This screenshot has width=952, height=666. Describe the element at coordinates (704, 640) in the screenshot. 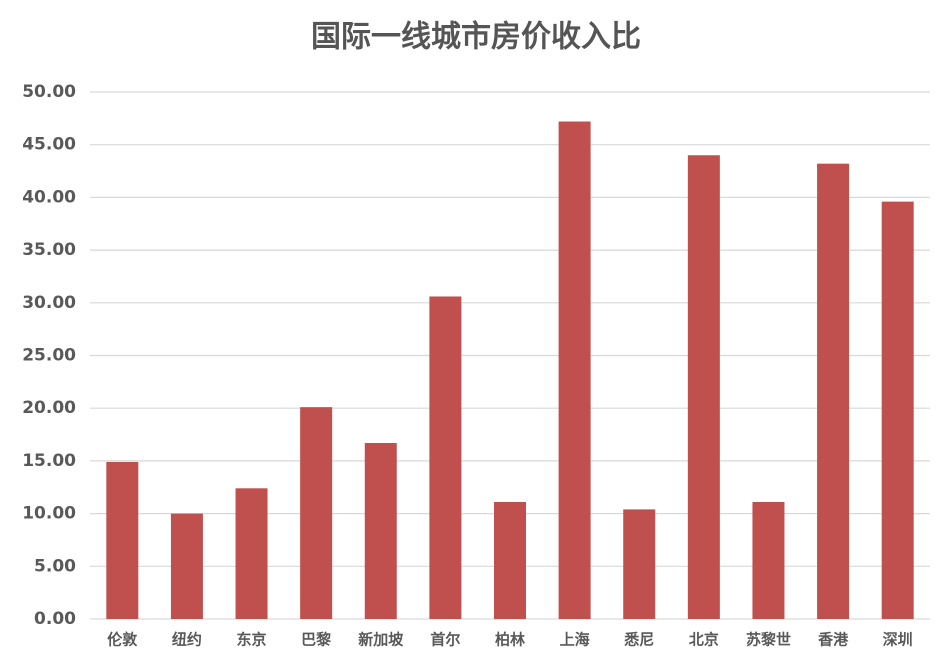

I see `x-tick-label: 北京` at that location.